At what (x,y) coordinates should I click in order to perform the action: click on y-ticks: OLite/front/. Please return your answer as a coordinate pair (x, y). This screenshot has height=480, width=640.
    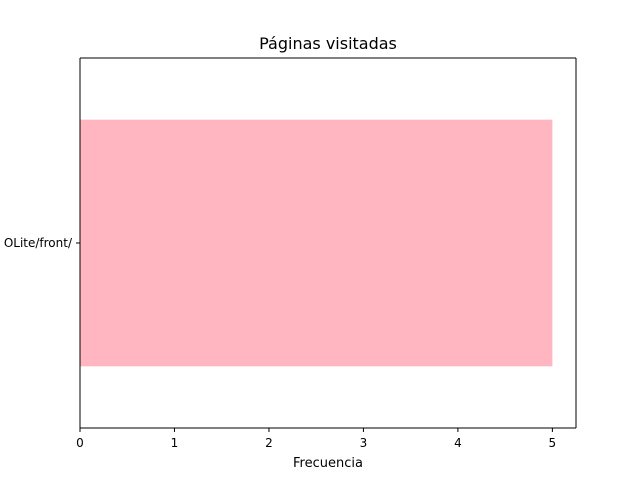
    Looking at the image, I should click on (42, 243).